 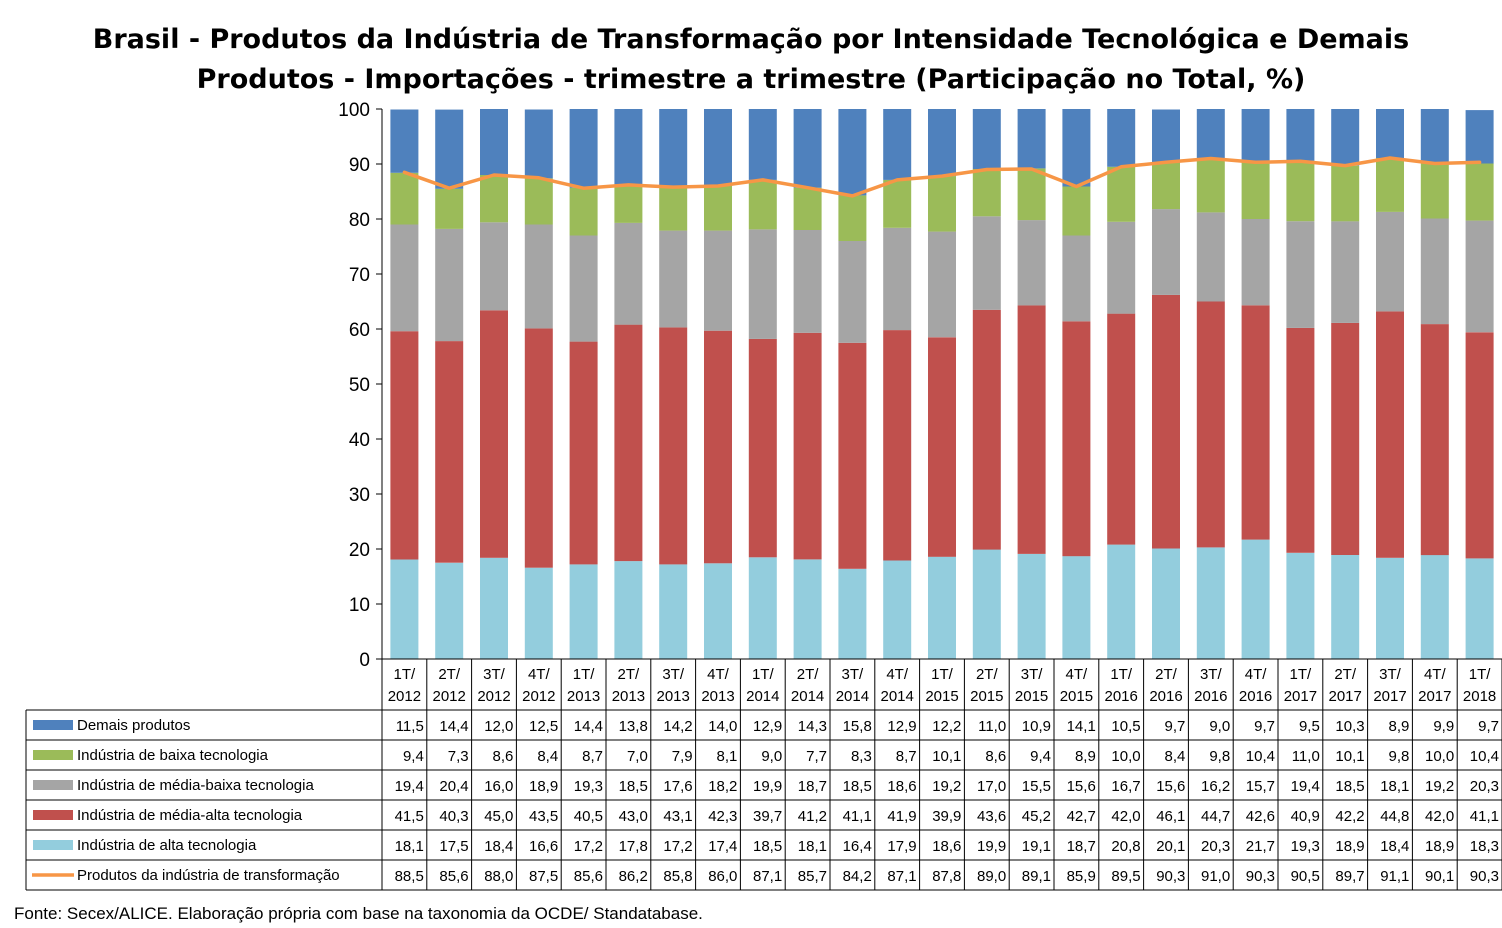 What do you see at coordinates (498, 816) in the screenshot?
I see `table-cell: 45,0` at bounding box center [498, 816].